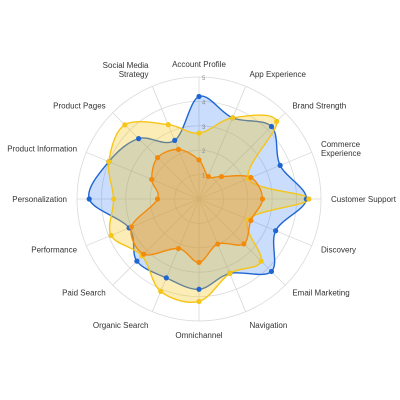  Describe the element at coordinates (364, 199) in the screenshot. I see `category-label: Customer Support` at that location.